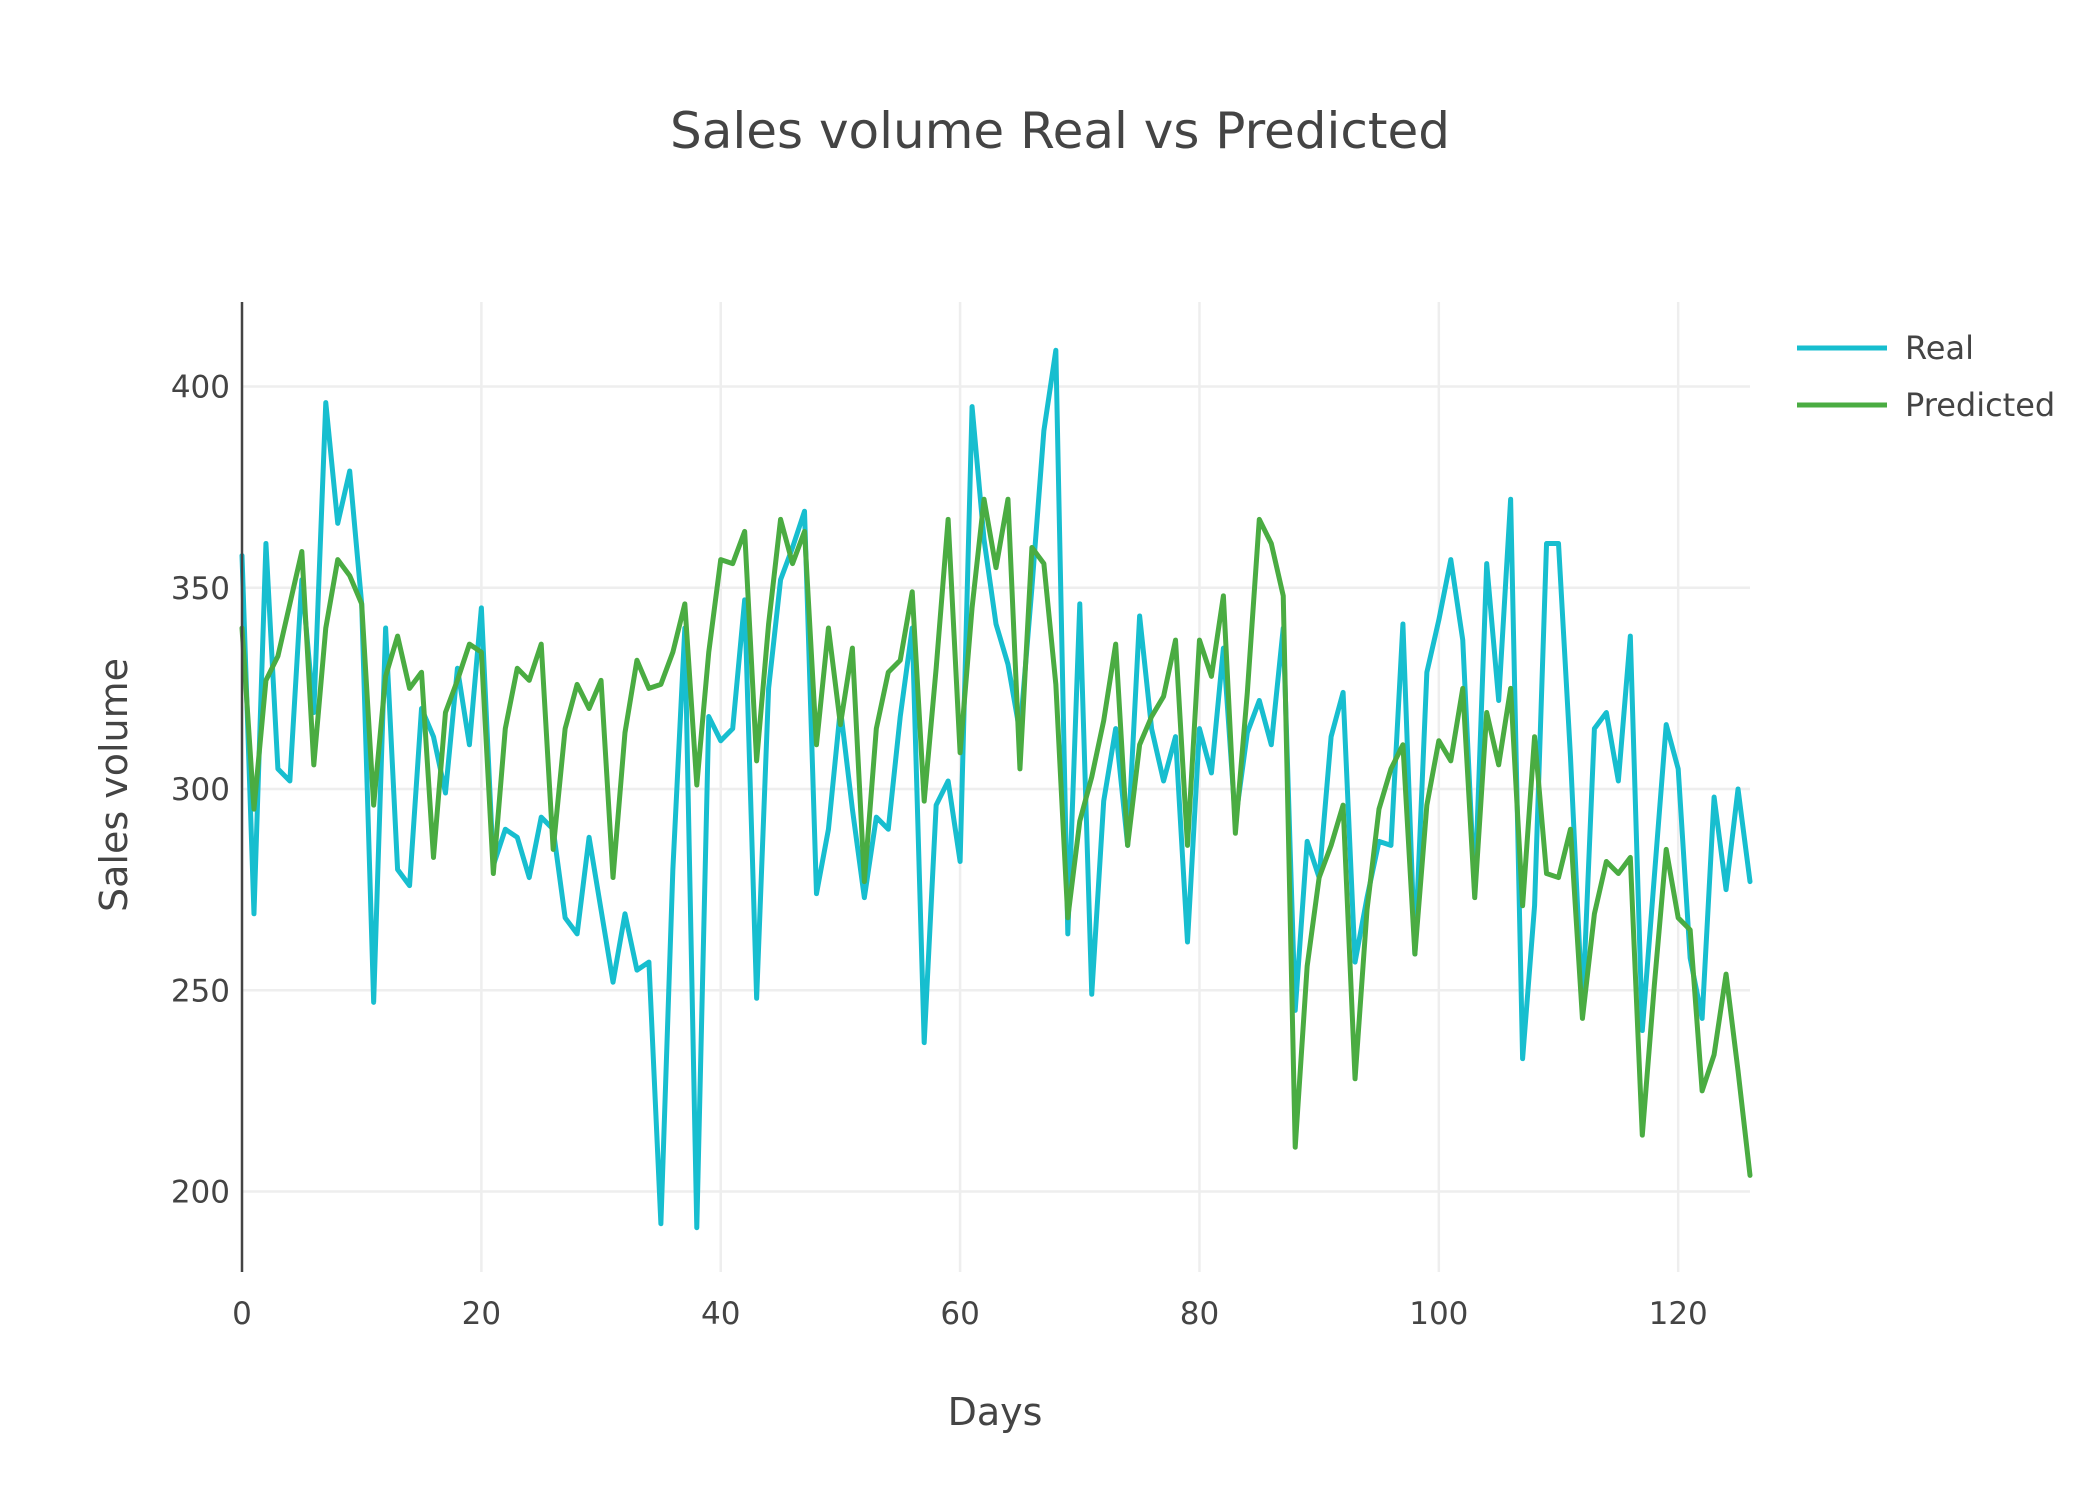 Image resolution: width=2100 pixels, height=1500 pixels. Describe the element at coordinates (995, 1412) in the screenshot. I see `x-axis-title: Days` at that location.